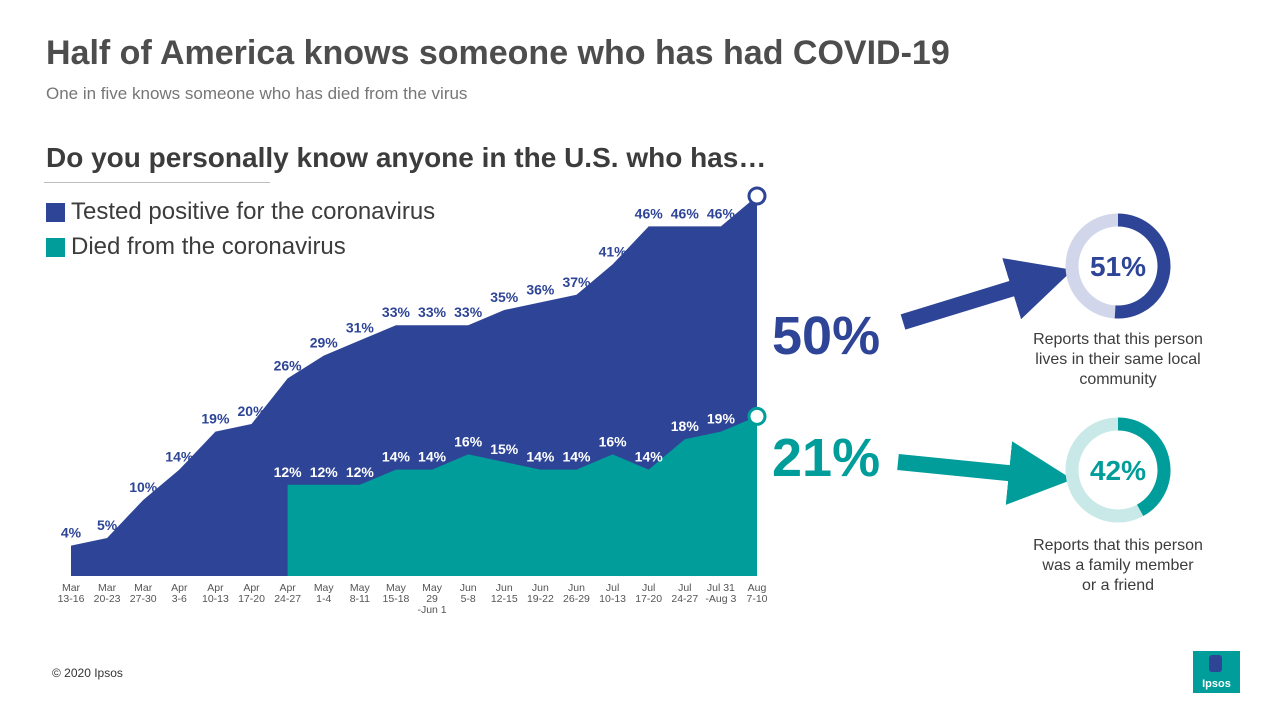 Image resolution: width=1280 pixels, height=720 pixels. I want to click on legend-item-positive: Tested positive for the coronavirus, so click(240, 212).